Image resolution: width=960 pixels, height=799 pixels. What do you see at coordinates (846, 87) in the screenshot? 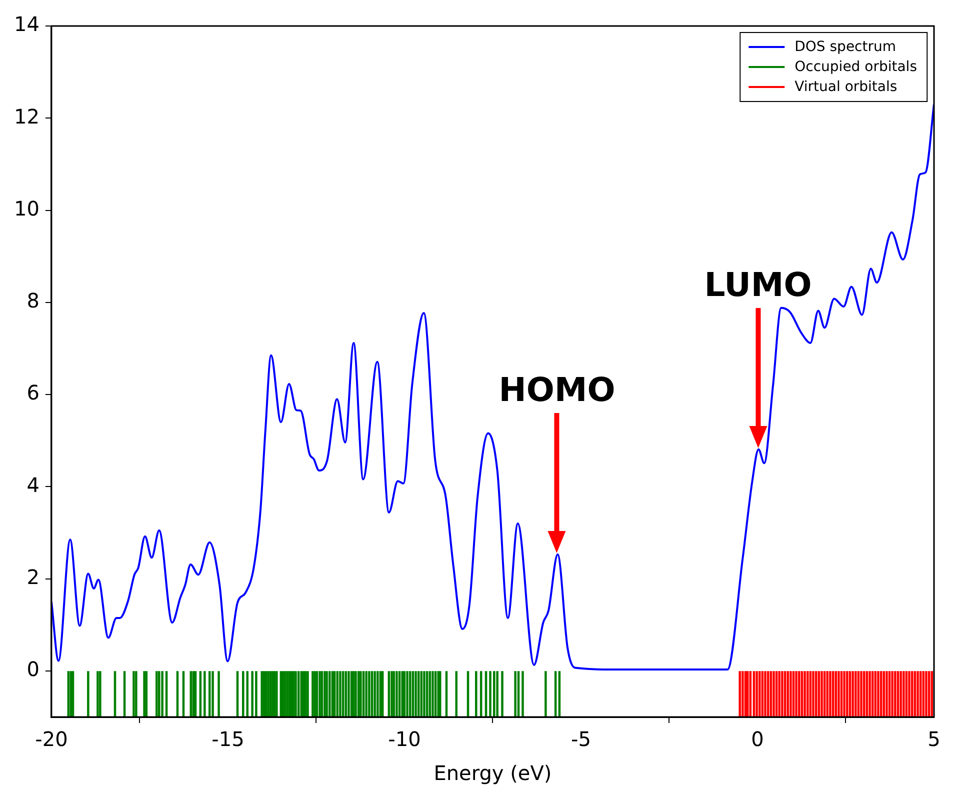
I see `legend-label: Virtual orbitals` at bounding box center [846, 87].